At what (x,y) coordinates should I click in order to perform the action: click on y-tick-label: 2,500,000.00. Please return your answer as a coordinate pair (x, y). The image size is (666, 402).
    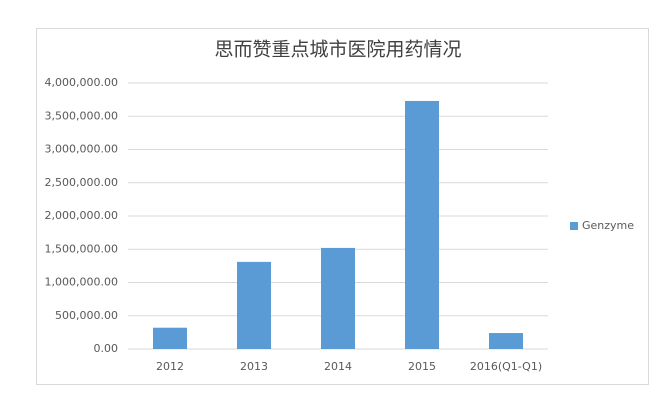
    Looking at the image, I should click on (81, 182).